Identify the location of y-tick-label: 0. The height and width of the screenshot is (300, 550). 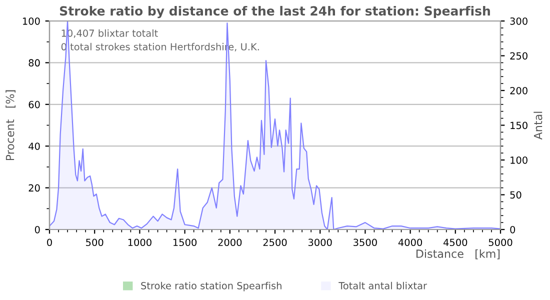
(37, 230).